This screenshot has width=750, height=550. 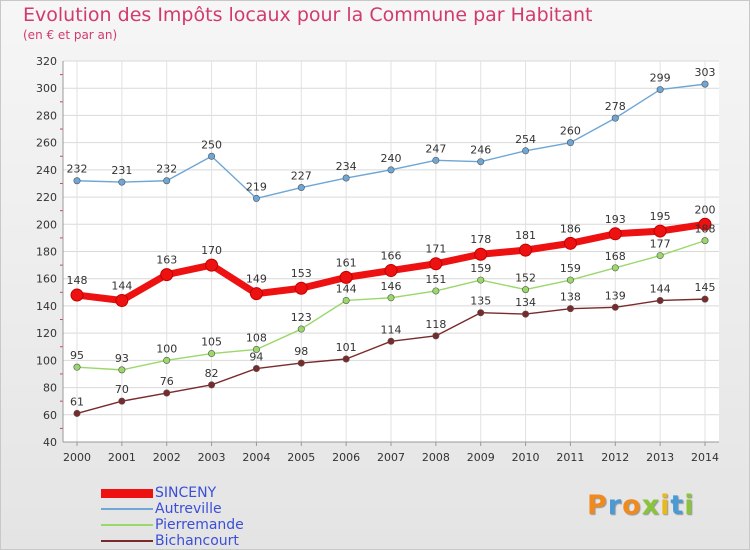 What do you see at coordinates (525, 278) in the screenshot?
I see `data-label: 152` at bounding box center [525, 278].